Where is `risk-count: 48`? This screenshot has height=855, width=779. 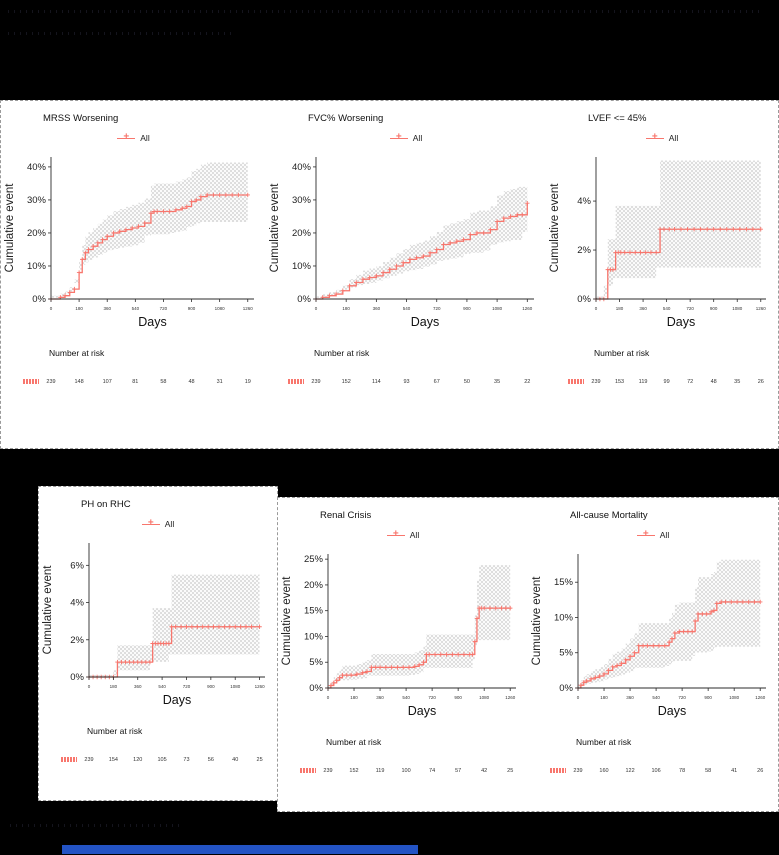
risk-count: 48 is located at coordinates (713, 382).